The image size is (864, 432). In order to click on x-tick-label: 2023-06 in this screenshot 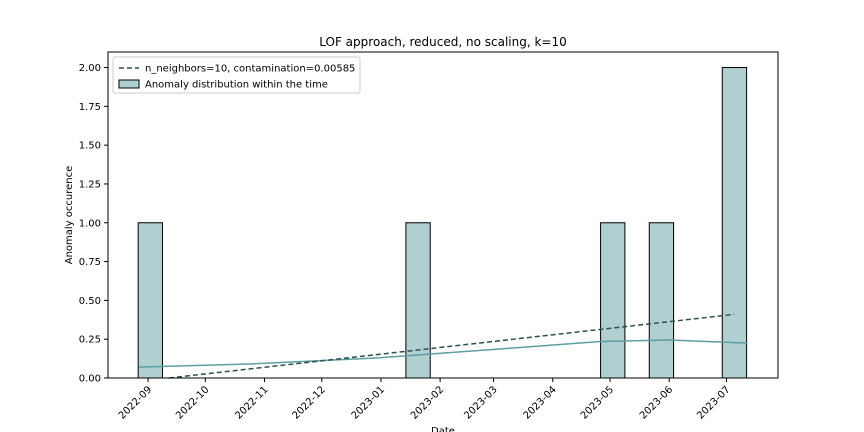, I will do `click(656, 402)`.